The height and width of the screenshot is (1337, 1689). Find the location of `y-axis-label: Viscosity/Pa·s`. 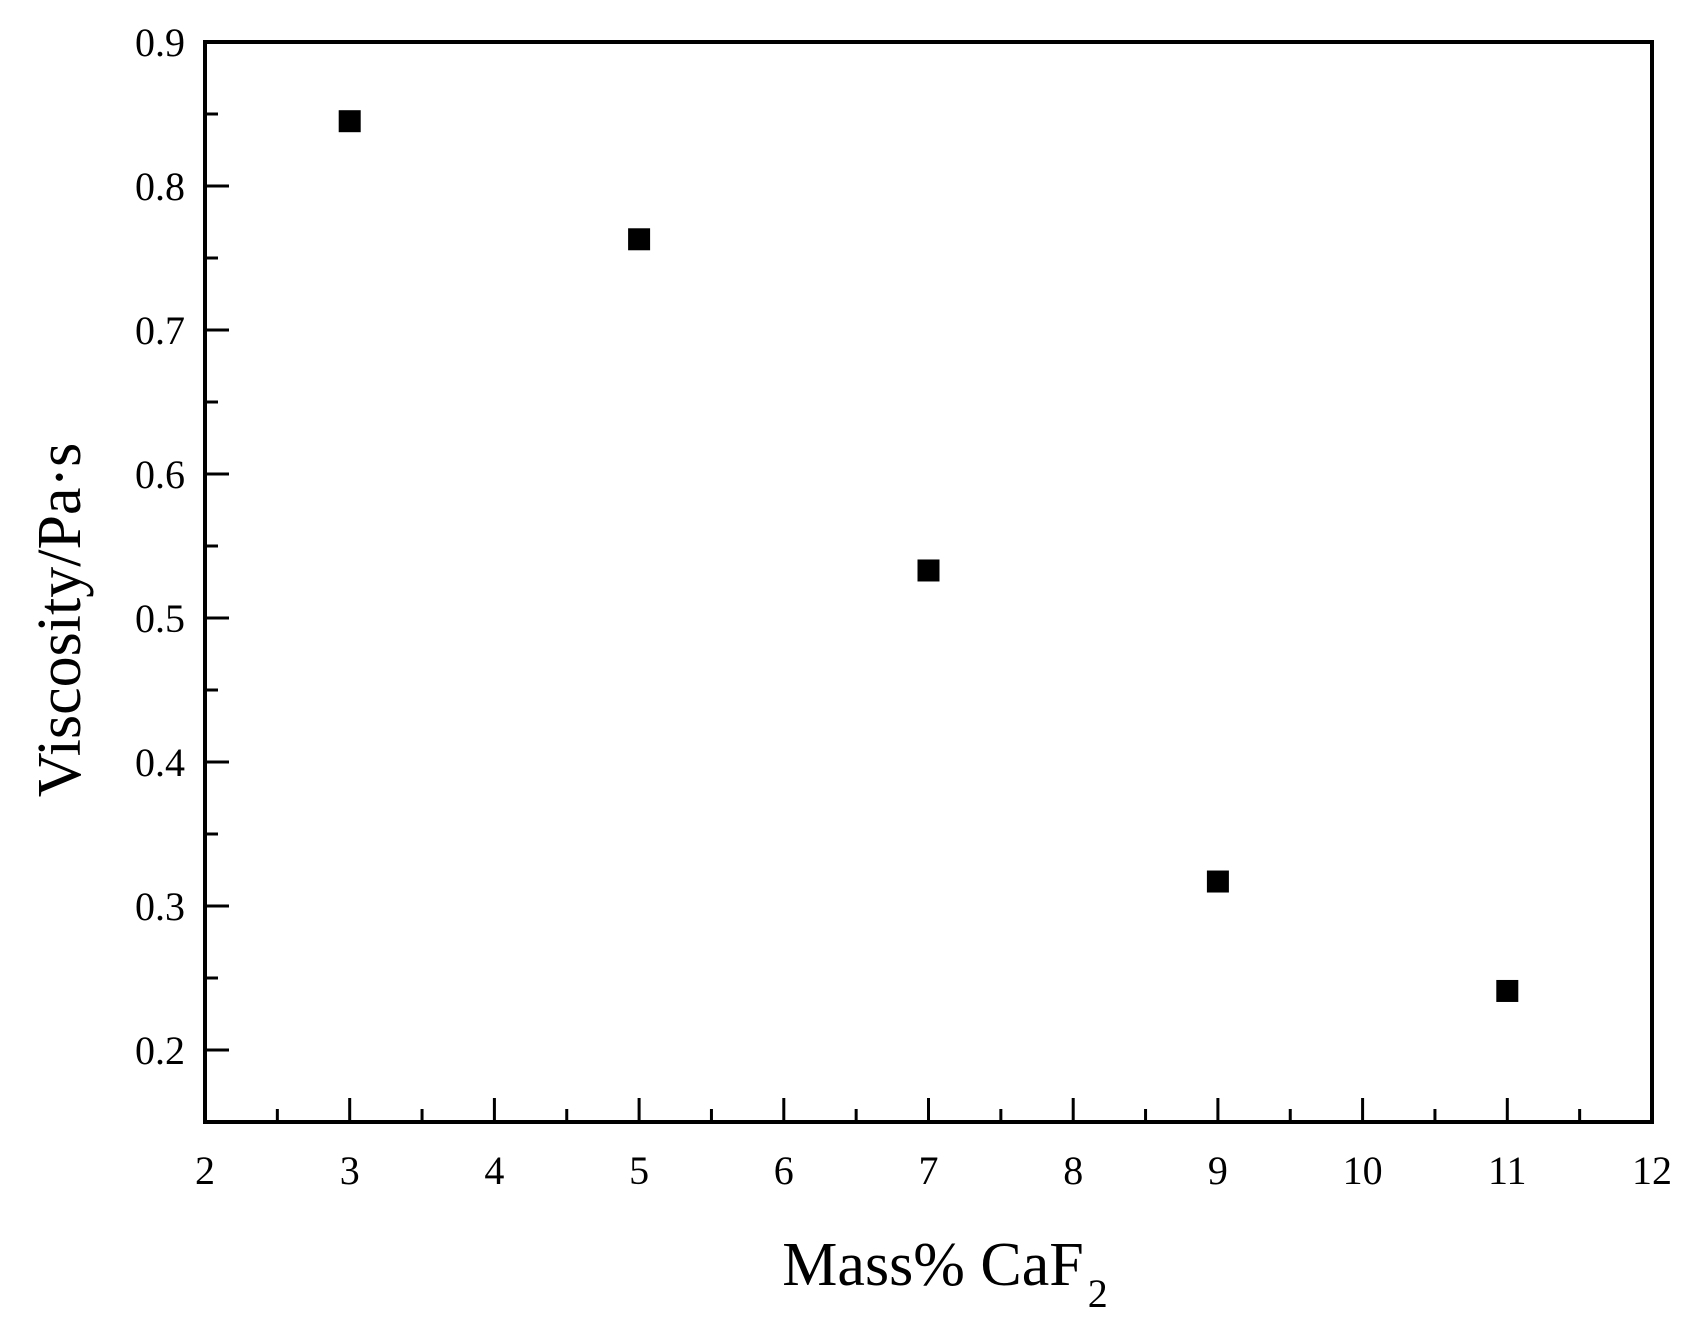

y-axis-label: Viscosity/Pa·s is located at coordinates (60, 620).